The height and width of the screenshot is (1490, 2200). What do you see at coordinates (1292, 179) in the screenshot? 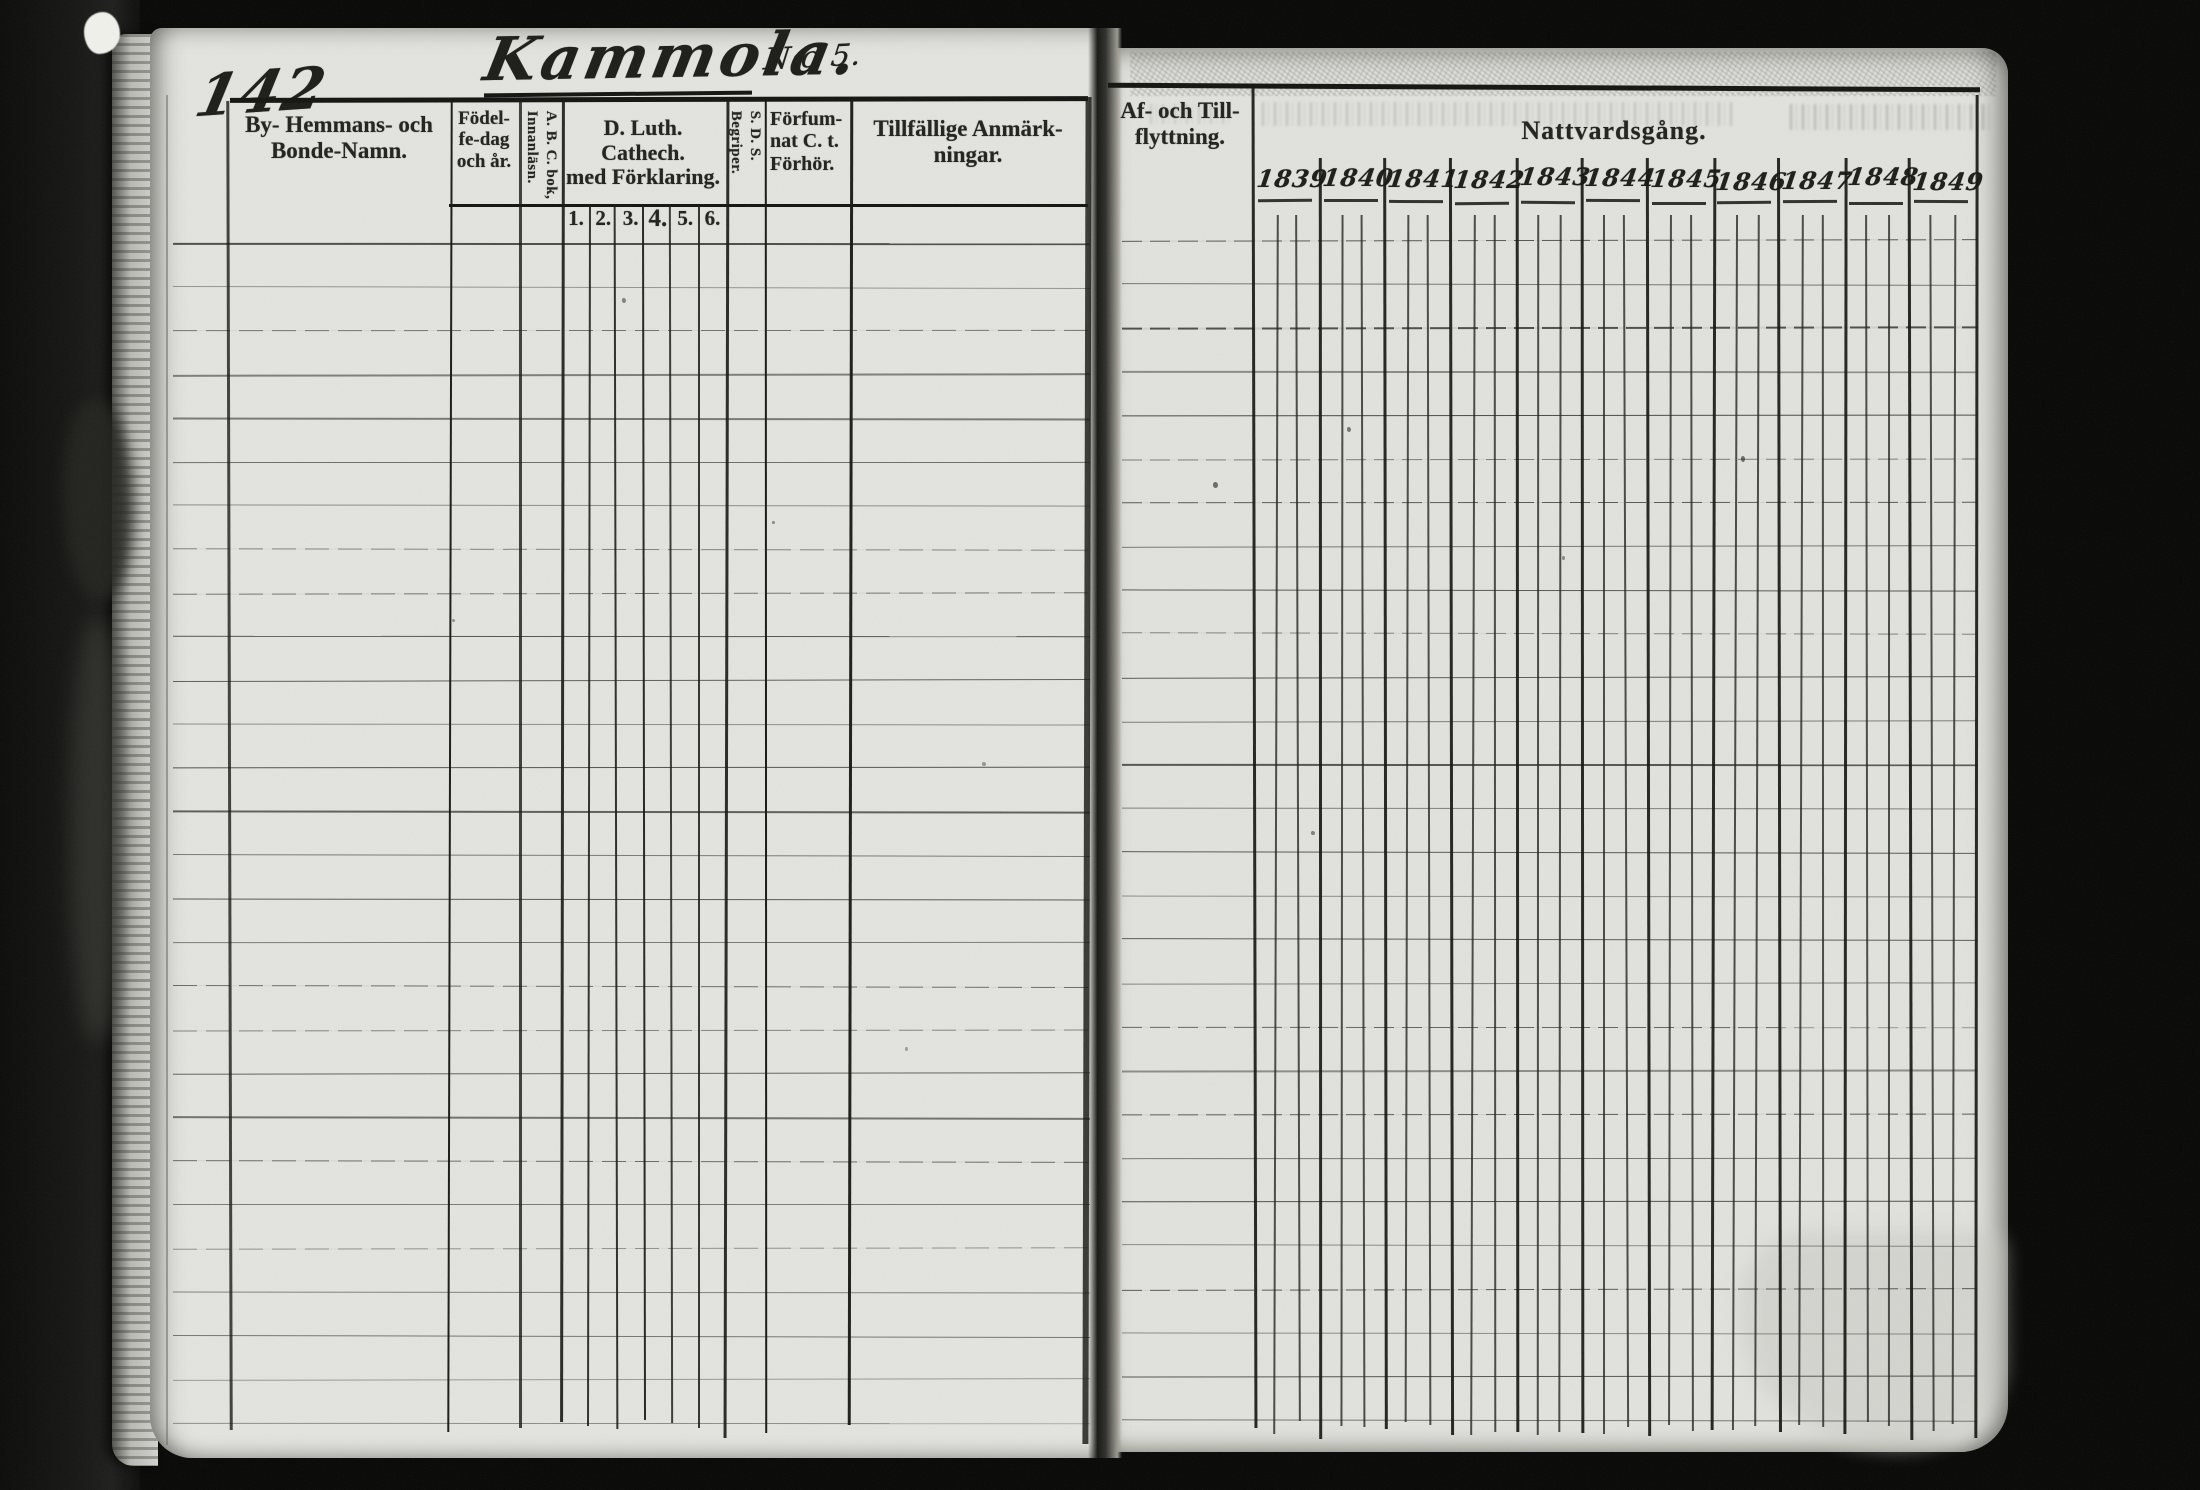
I see `year-label: 1839` at bounding box center [1292, 179].